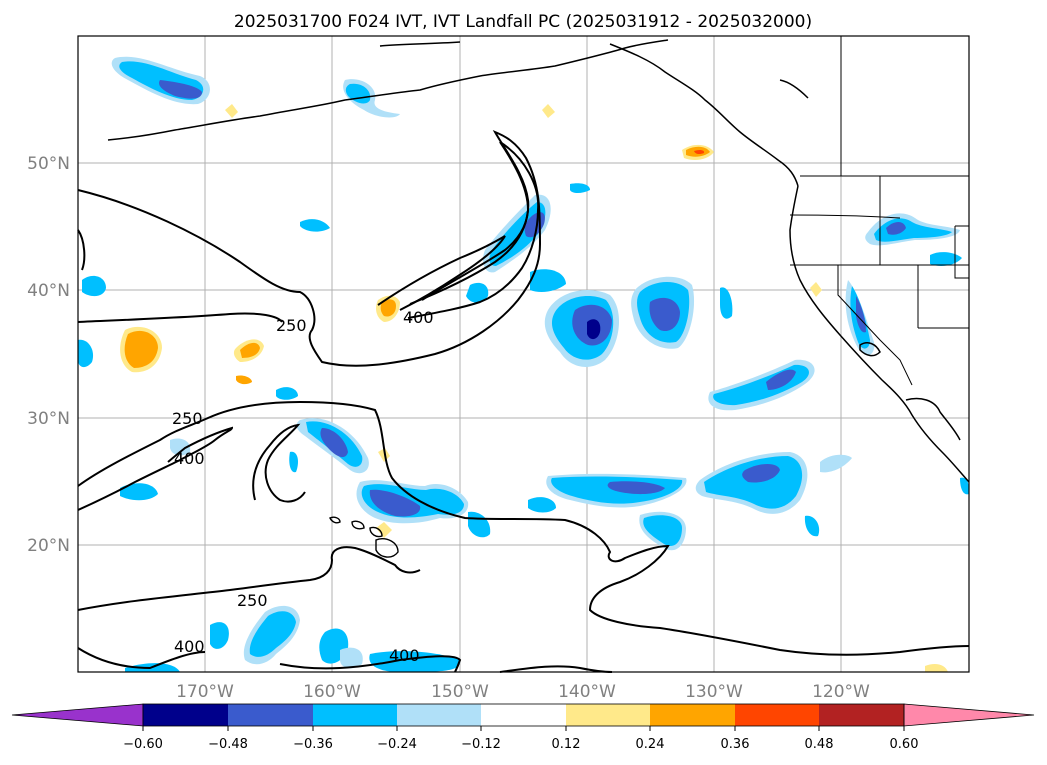  Describe the element at coordinates (566, 744) in the screenshot. I see `colorbar-tick-label: 0.12` at that location.